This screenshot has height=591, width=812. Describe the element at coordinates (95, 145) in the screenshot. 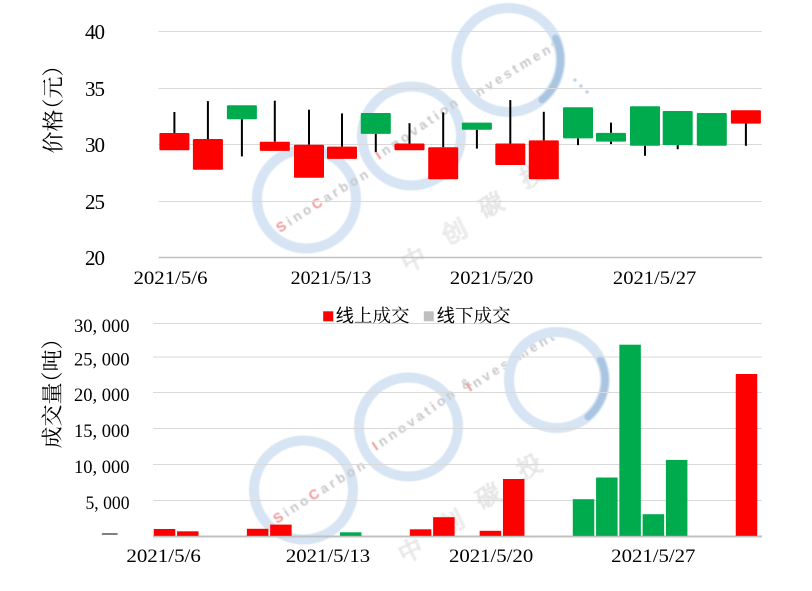

I see `svg-text: 30` at that location.